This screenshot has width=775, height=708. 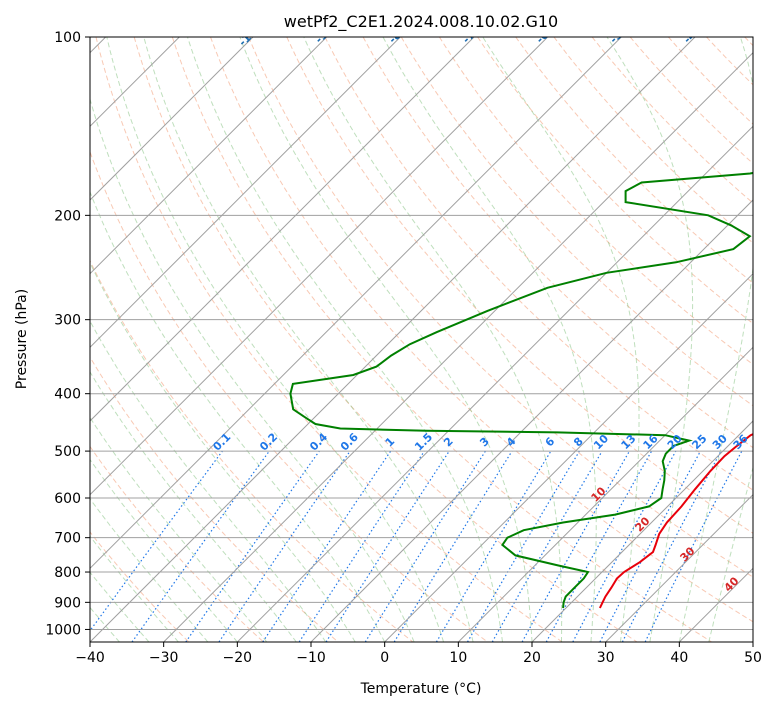 I want to click on isotherm-label: -50, so click(x=618, y=34).